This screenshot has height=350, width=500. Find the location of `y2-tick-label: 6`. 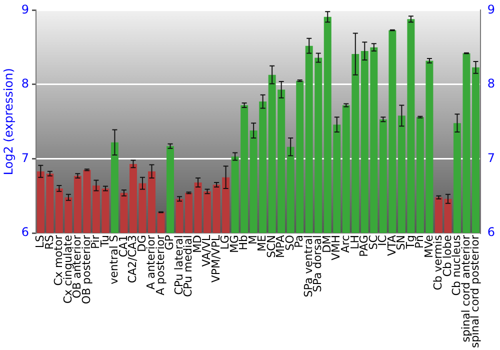

y2-tick-label: 6 is located at coordinates (491, 232).